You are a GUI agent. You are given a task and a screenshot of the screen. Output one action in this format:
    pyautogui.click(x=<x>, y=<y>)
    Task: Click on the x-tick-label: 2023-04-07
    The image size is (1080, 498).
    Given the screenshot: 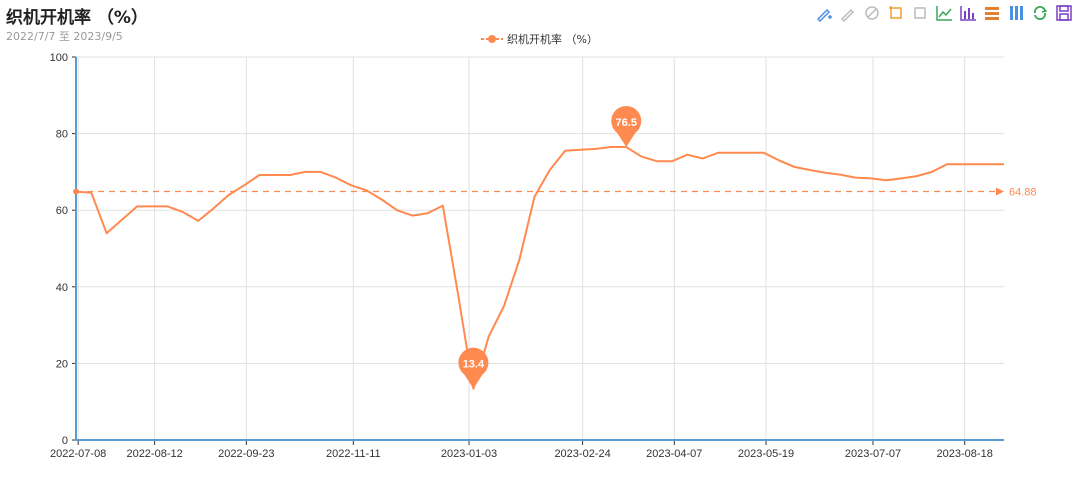 What is the action you would take?
    pyautogui.click(x=674, y=454)
    